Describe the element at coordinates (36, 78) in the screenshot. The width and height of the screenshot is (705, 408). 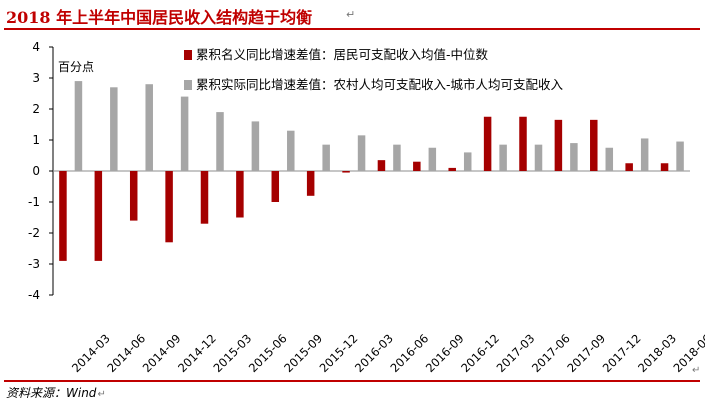
I see `y-tick-label: 3` at that location.